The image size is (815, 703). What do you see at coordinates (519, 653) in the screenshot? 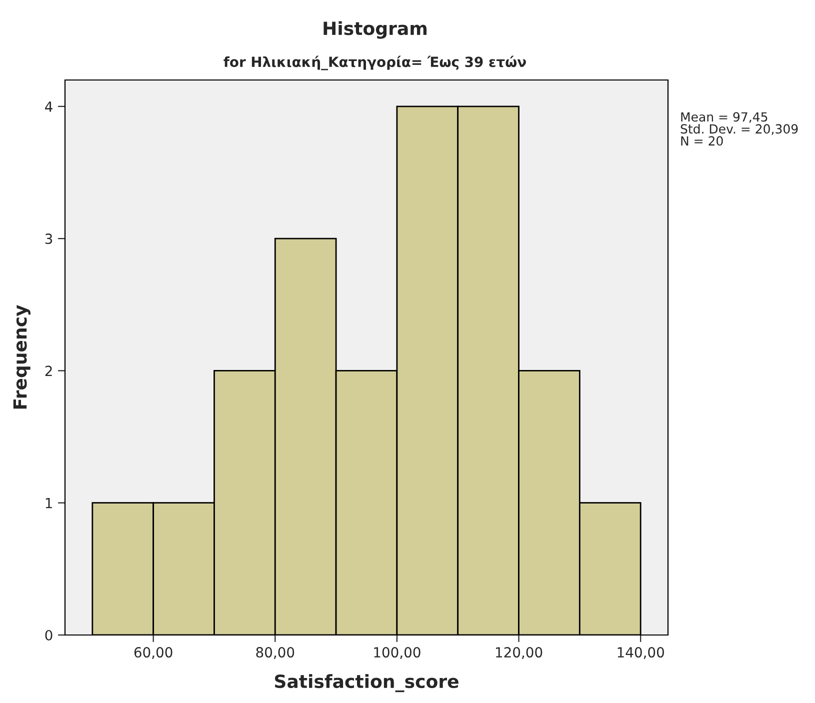
I see `x-tick-label: 120,00` at bounding box center [519, 653].